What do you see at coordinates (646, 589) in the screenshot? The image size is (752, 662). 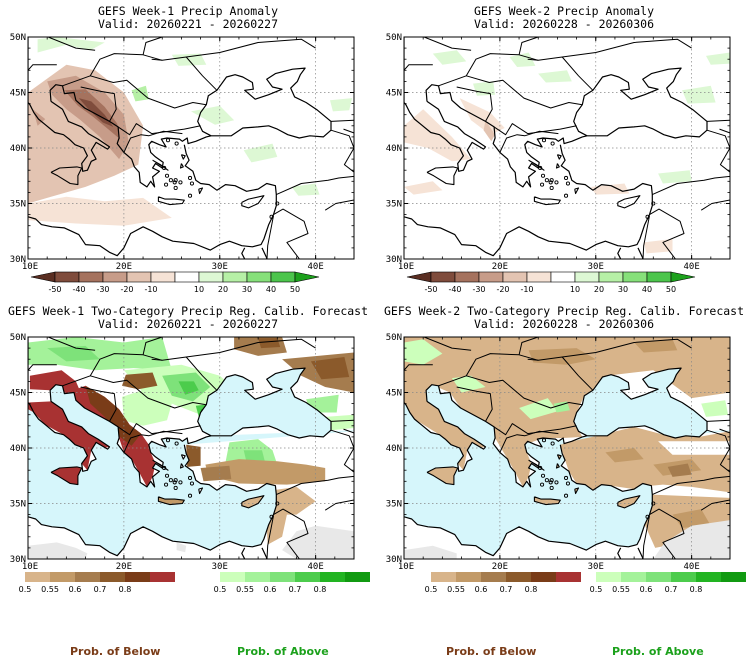 I see `colorbar-label: 0.6` at bounding box center [646, 589].